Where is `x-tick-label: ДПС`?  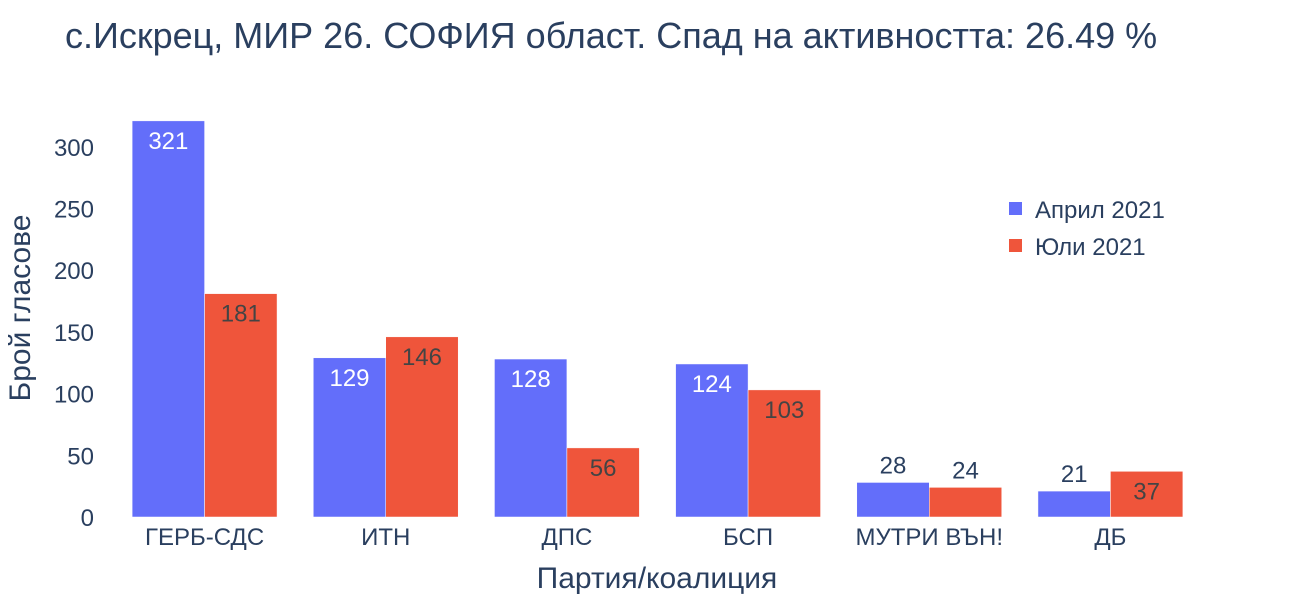 x-tick-label: ДПС is located at coordinates (566, 537).